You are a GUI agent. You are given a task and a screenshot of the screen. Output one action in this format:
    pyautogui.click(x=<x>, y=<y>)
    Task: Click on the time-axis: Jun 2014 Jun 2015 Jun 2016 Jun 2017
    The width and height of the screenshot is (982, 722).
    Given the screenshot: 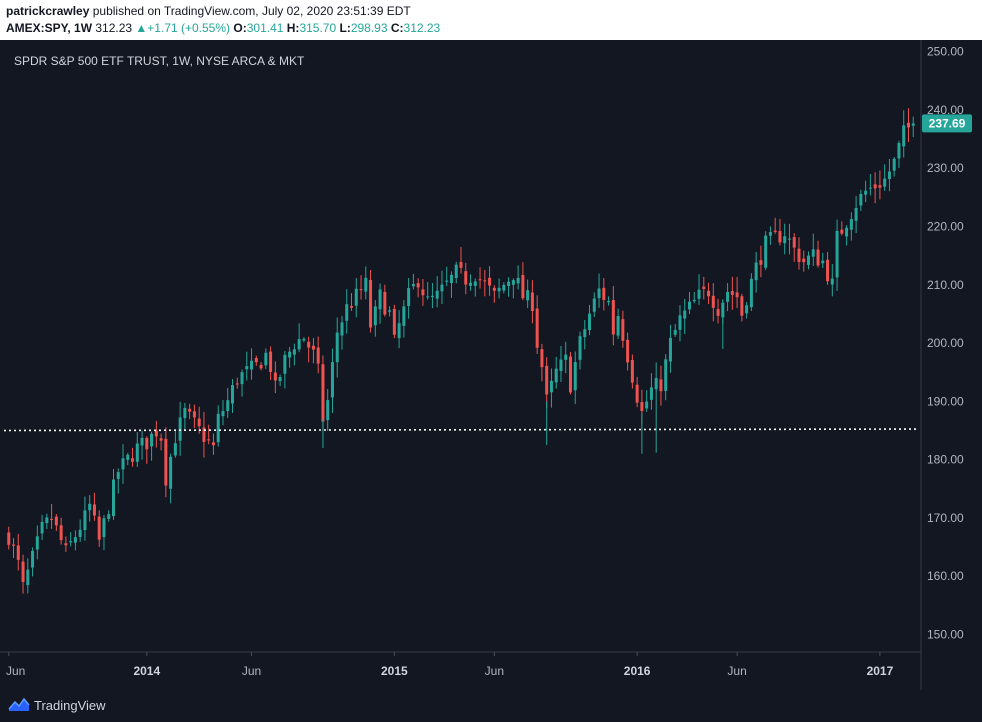 What is the action you would take?
    pyautogui.click(x=450, y=665)
    